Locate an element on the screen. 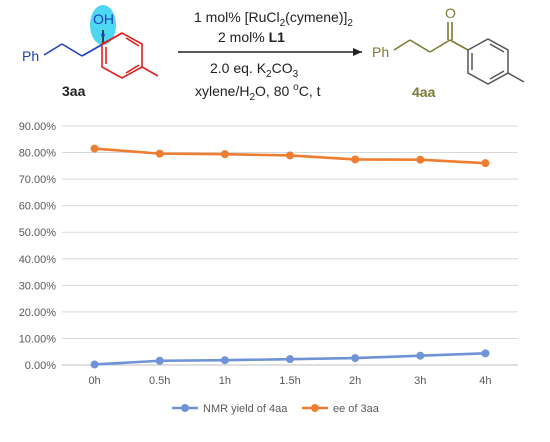 This screenshot has height=442, width=550. y-tick-label: 0.00% is located at coordinates (40, 366).